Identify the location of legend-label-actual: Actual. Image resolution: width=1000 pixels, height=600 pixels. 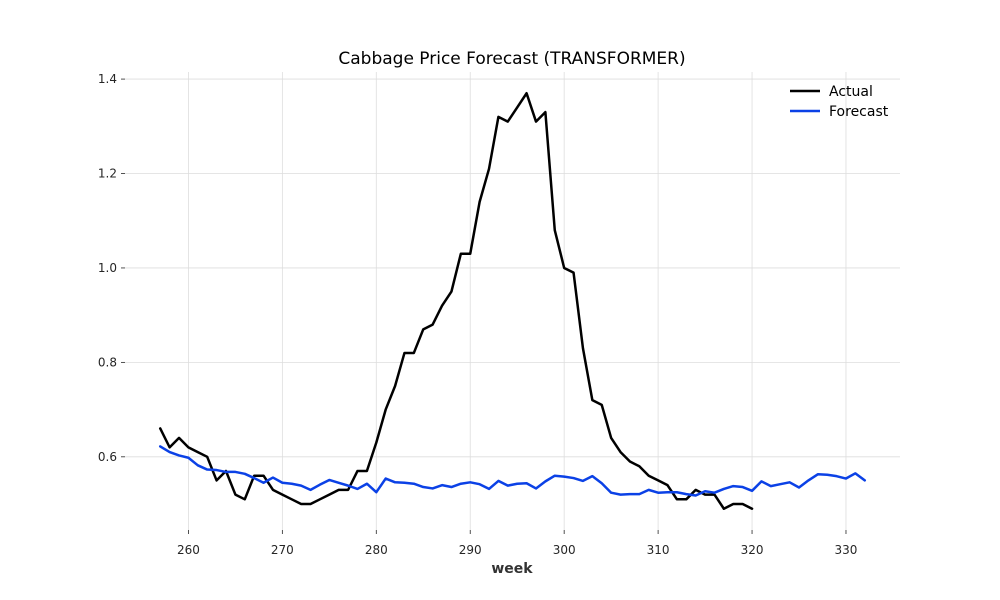
(851, 92).